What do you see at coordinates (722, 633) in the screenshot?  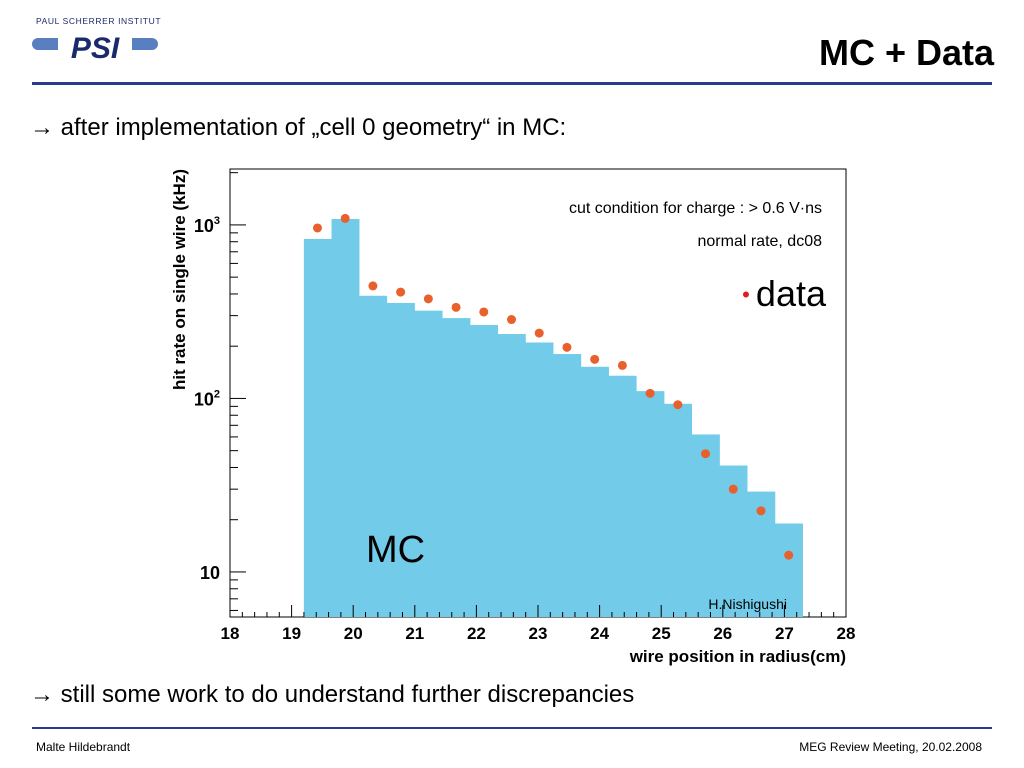 I see `x-tick-label: 26` at bounding box center [722, 633].